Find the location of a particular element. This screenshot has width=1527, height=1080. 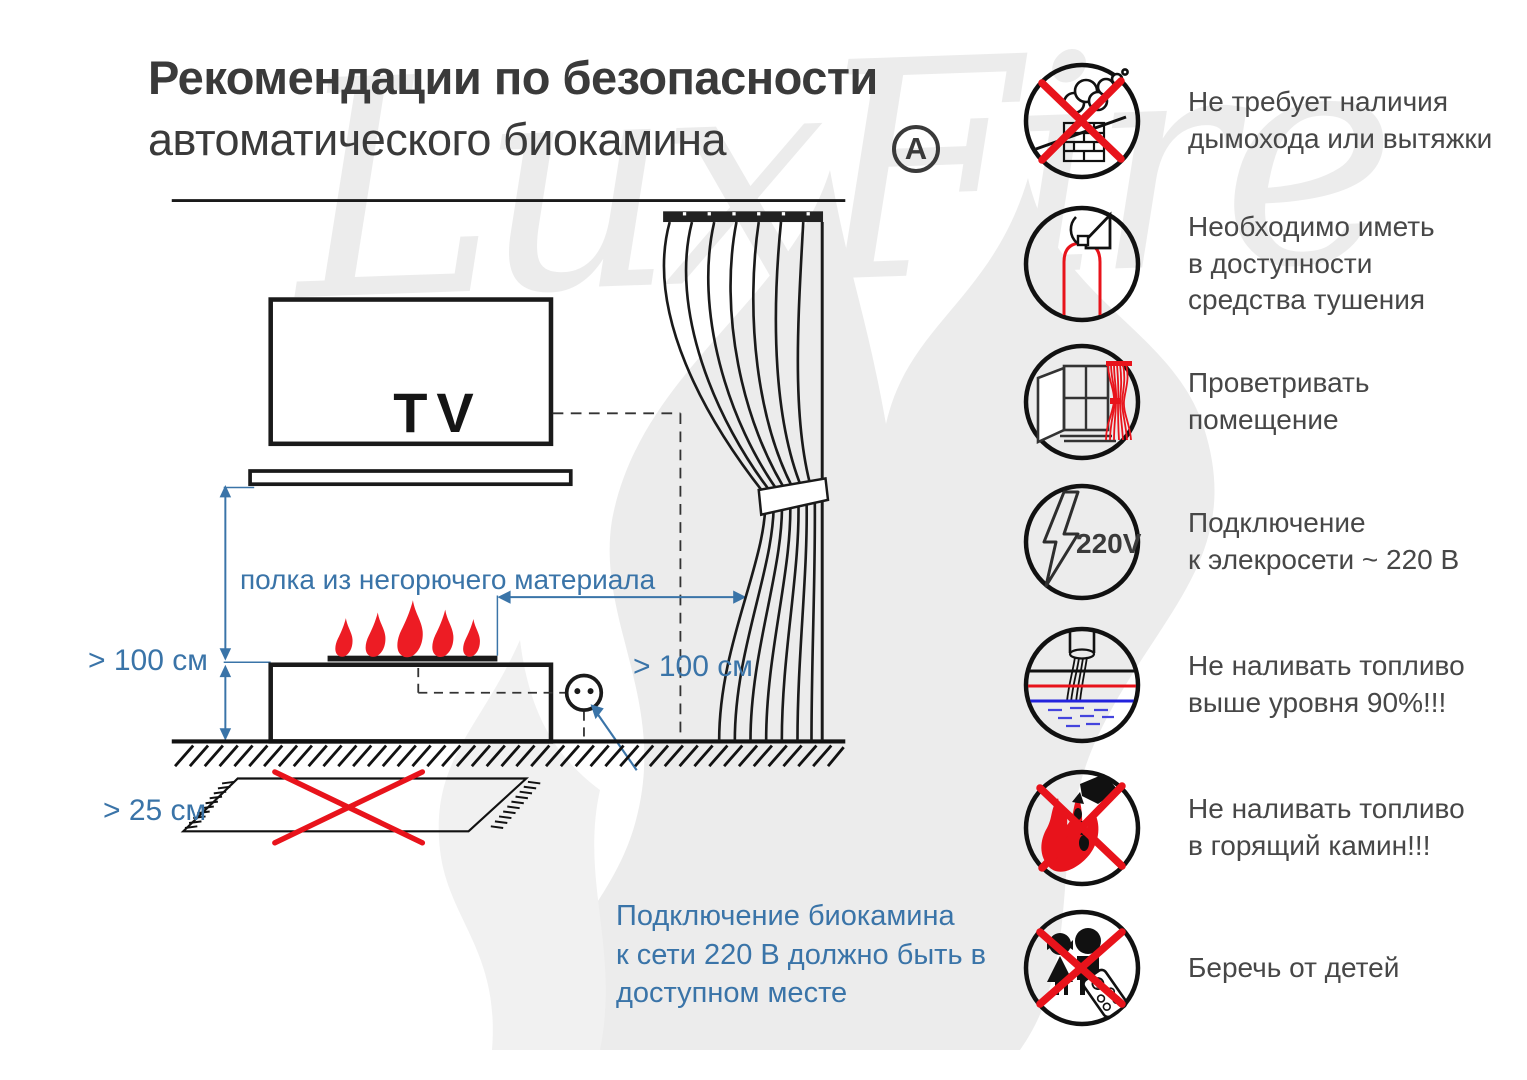

safety-item-fuel-level: Не наливать топливо выше уровня 90%!!! is located at coordinates (1270, 685).